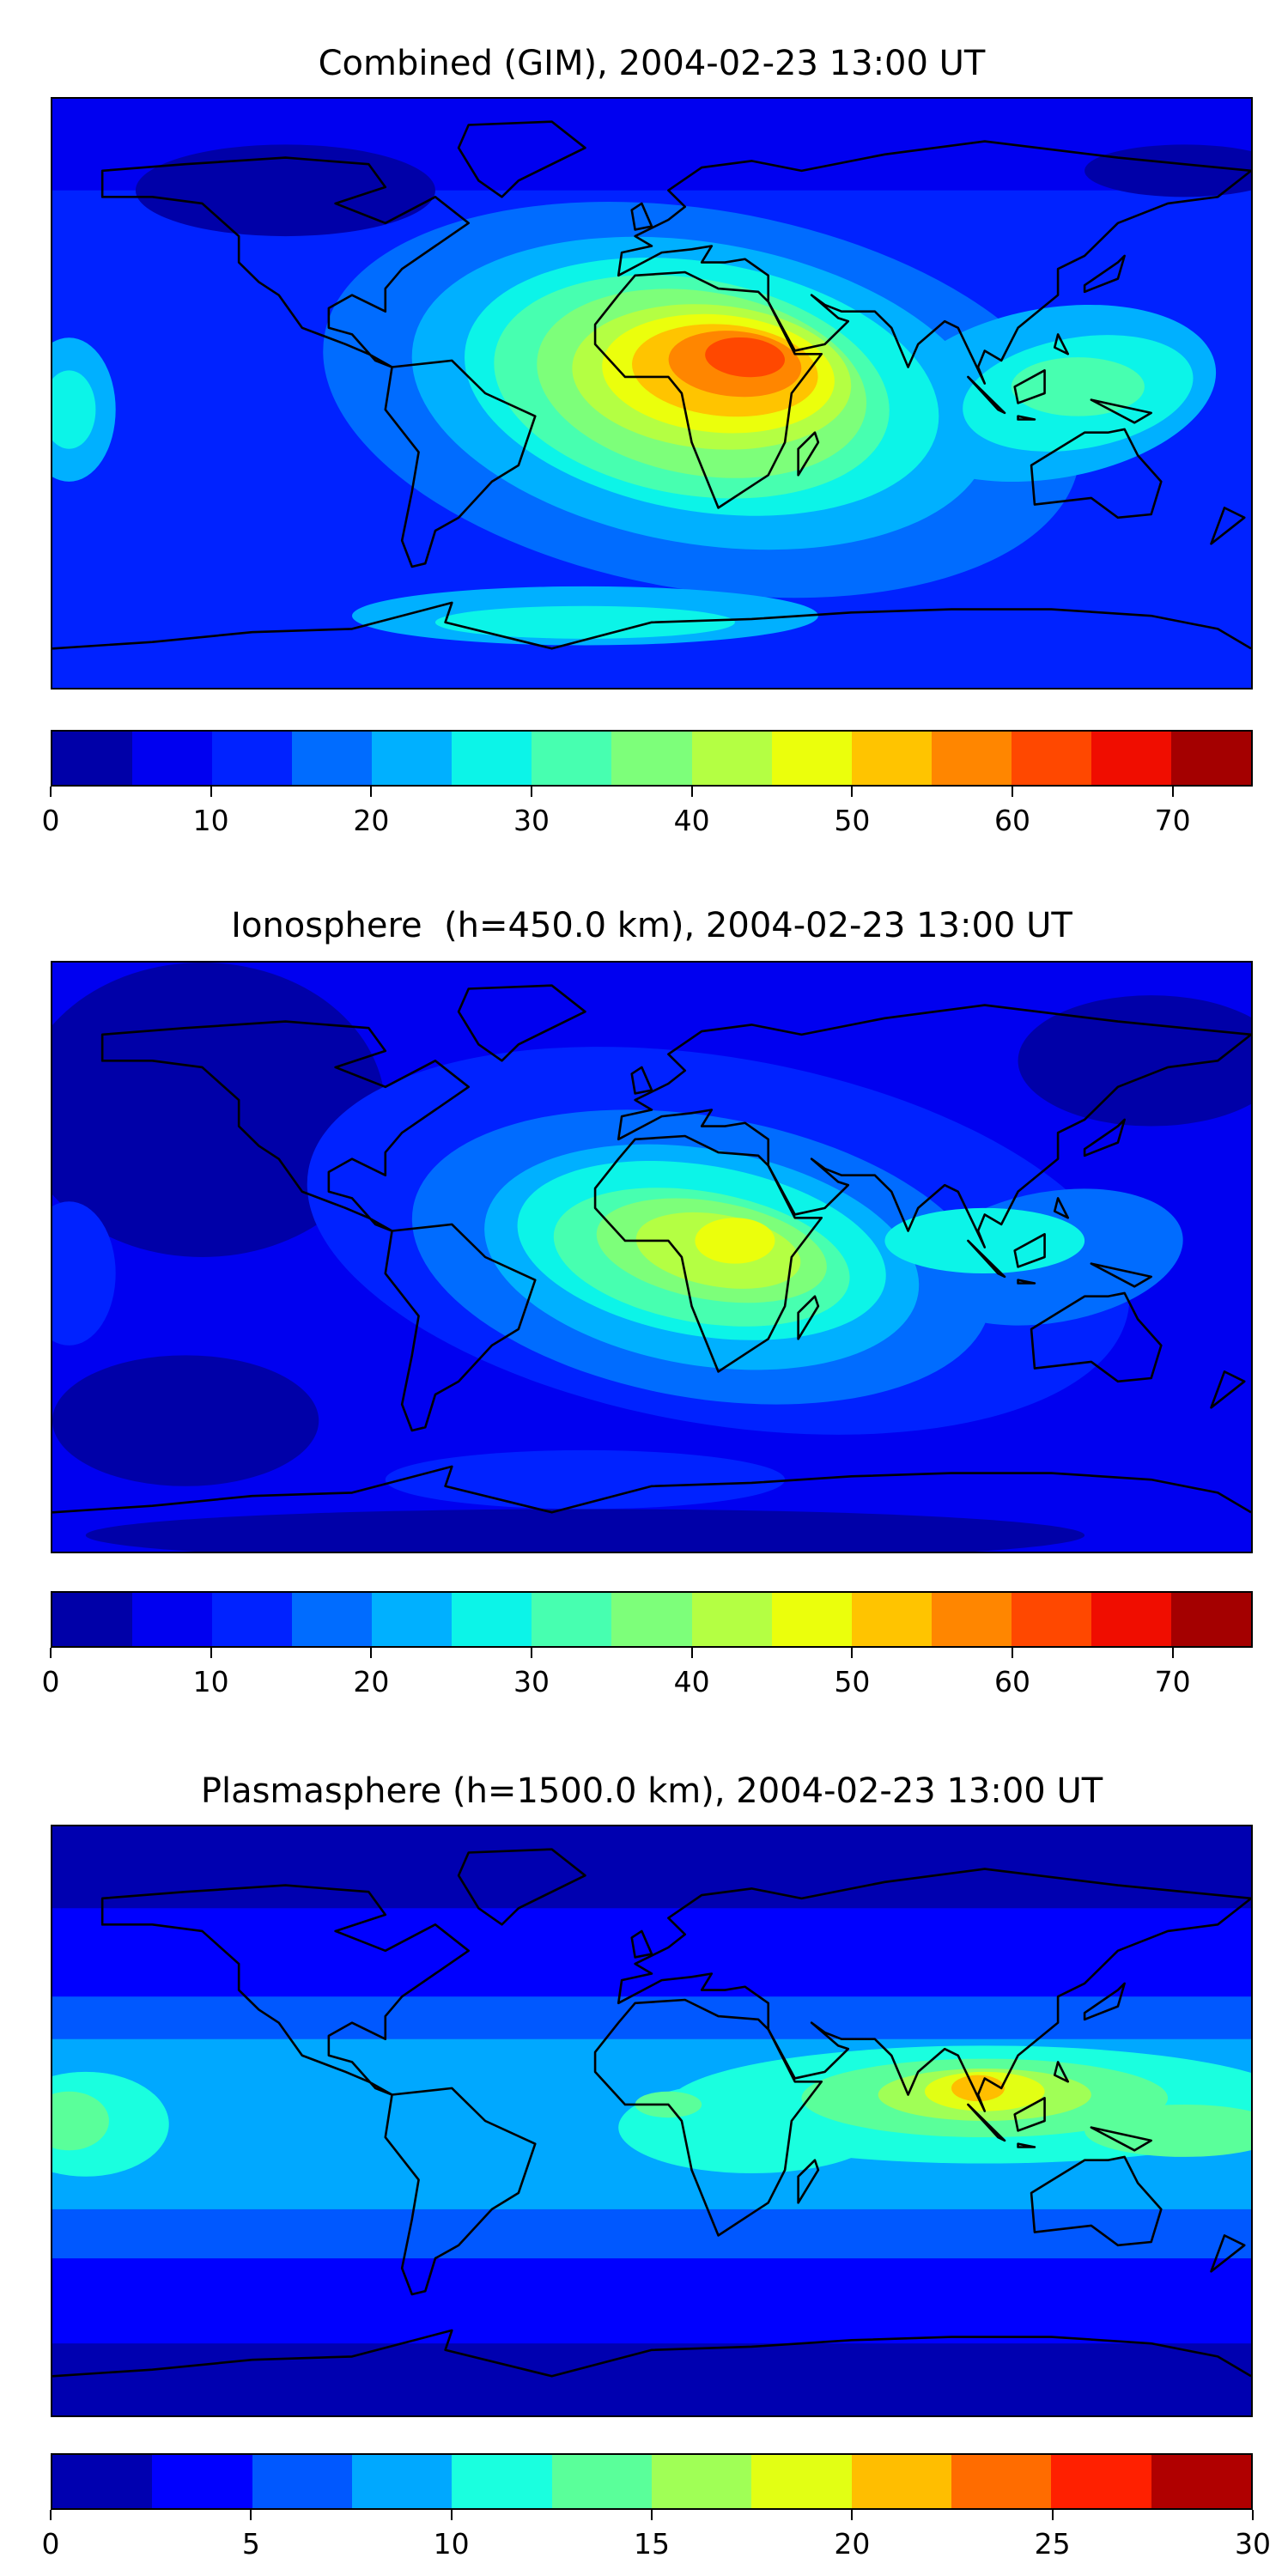 The width and height of the screenshot is (1288, 2576). Describe the element at coordinates (852, 1682) in the screenshot. I see `colorbar-tick-label: 50` at that location.